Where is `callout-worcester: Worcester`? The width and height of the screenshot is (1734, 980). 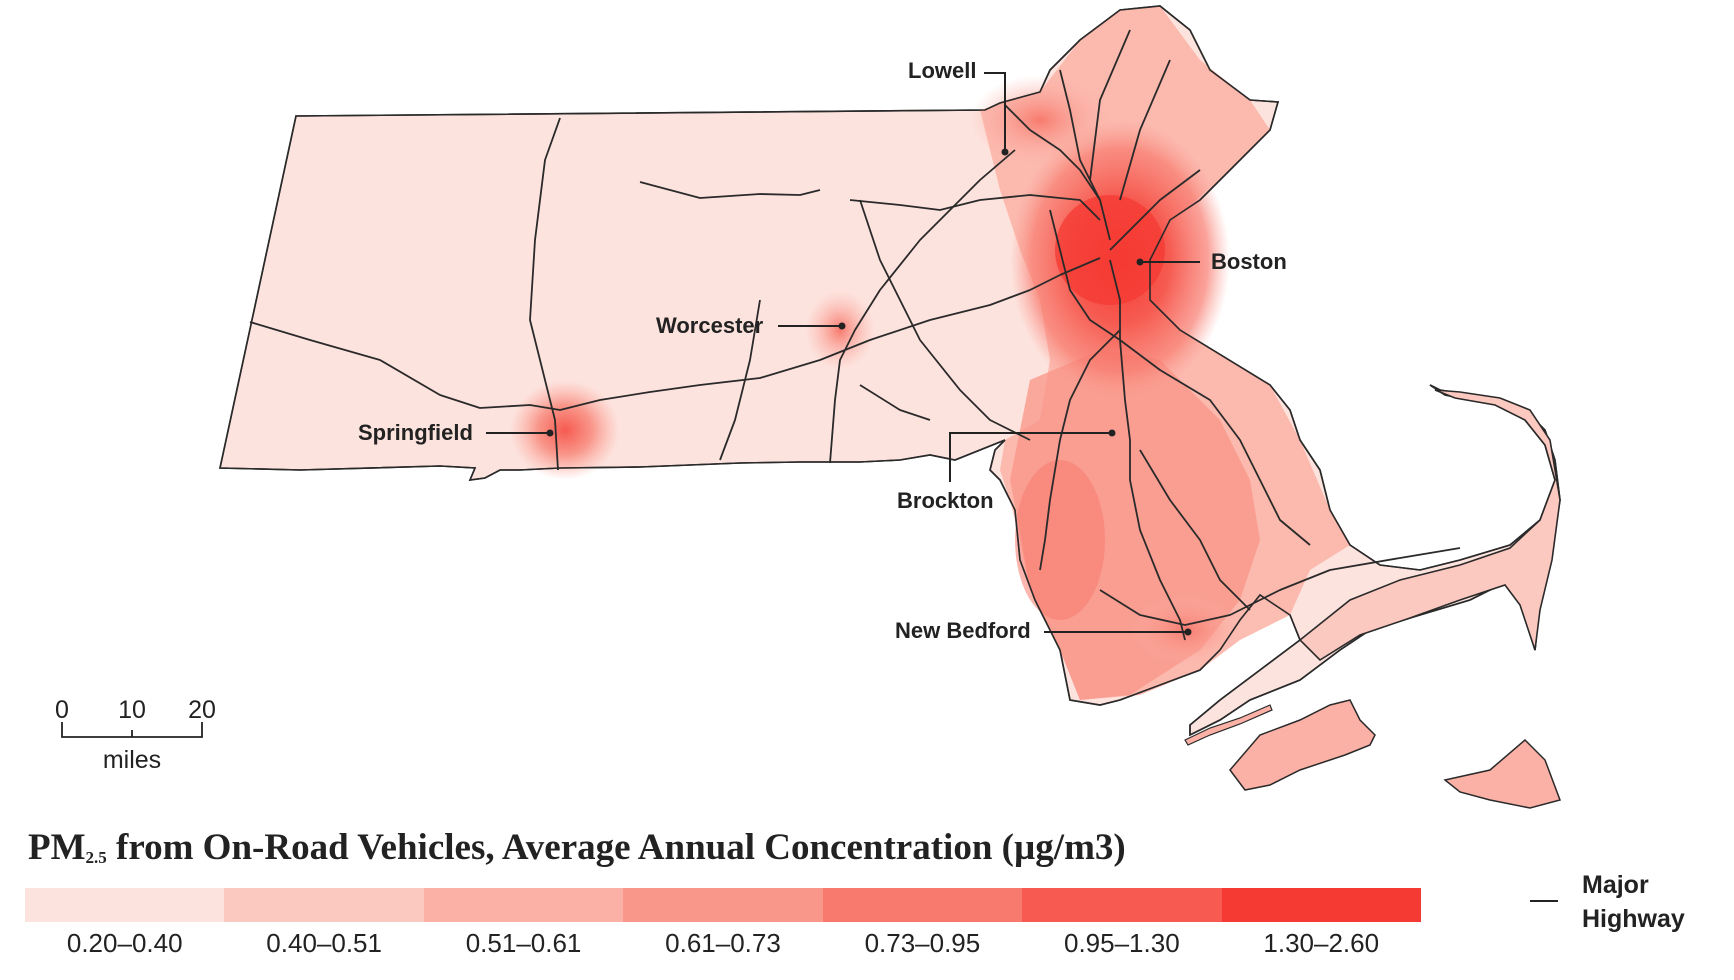
callout-worcester: Worcester is located at coordinates (751, 325).